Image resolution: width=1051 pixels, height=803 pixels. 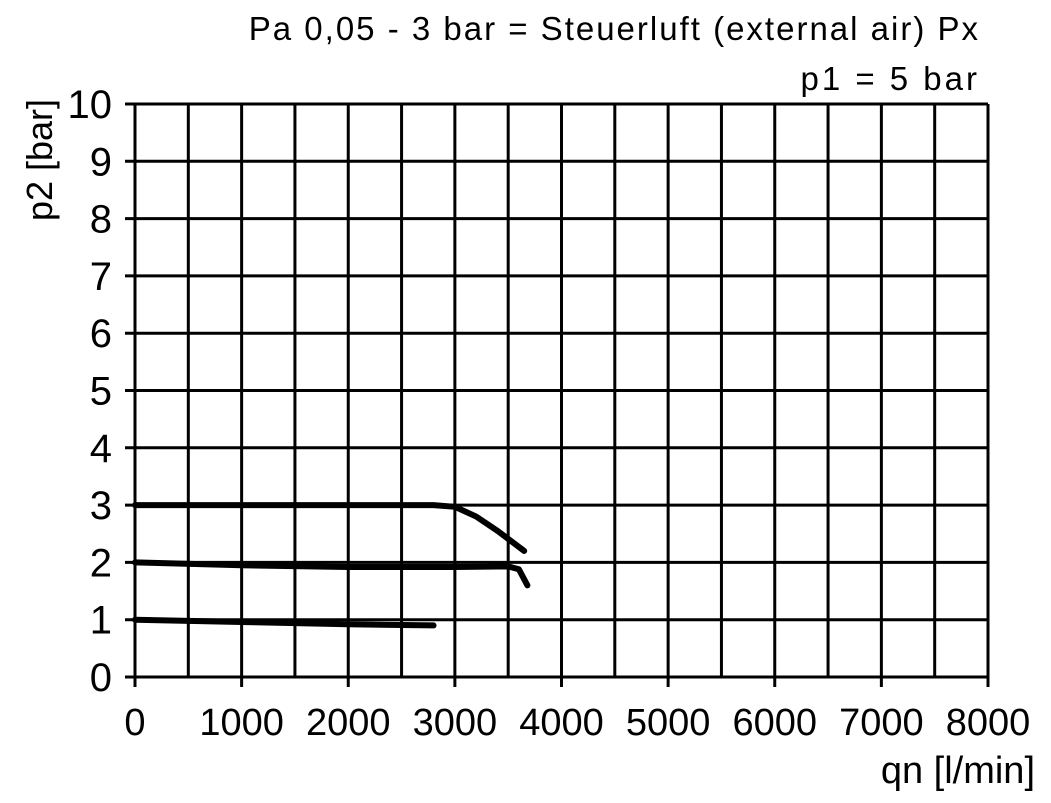 I want to click on x-tick-label: 2000, so click(x=348, y=723).